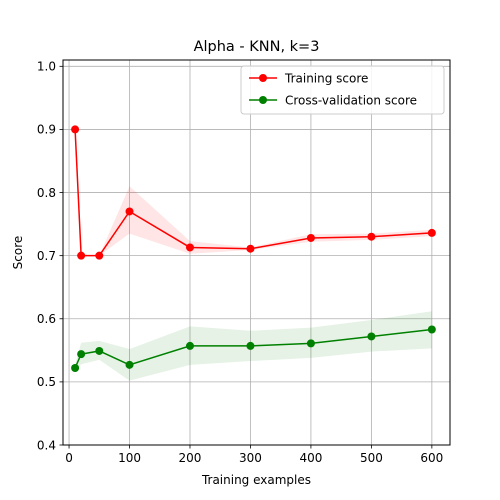  I want to click on chart-title: Alpha - KNN, k=3, so click(257, 47).